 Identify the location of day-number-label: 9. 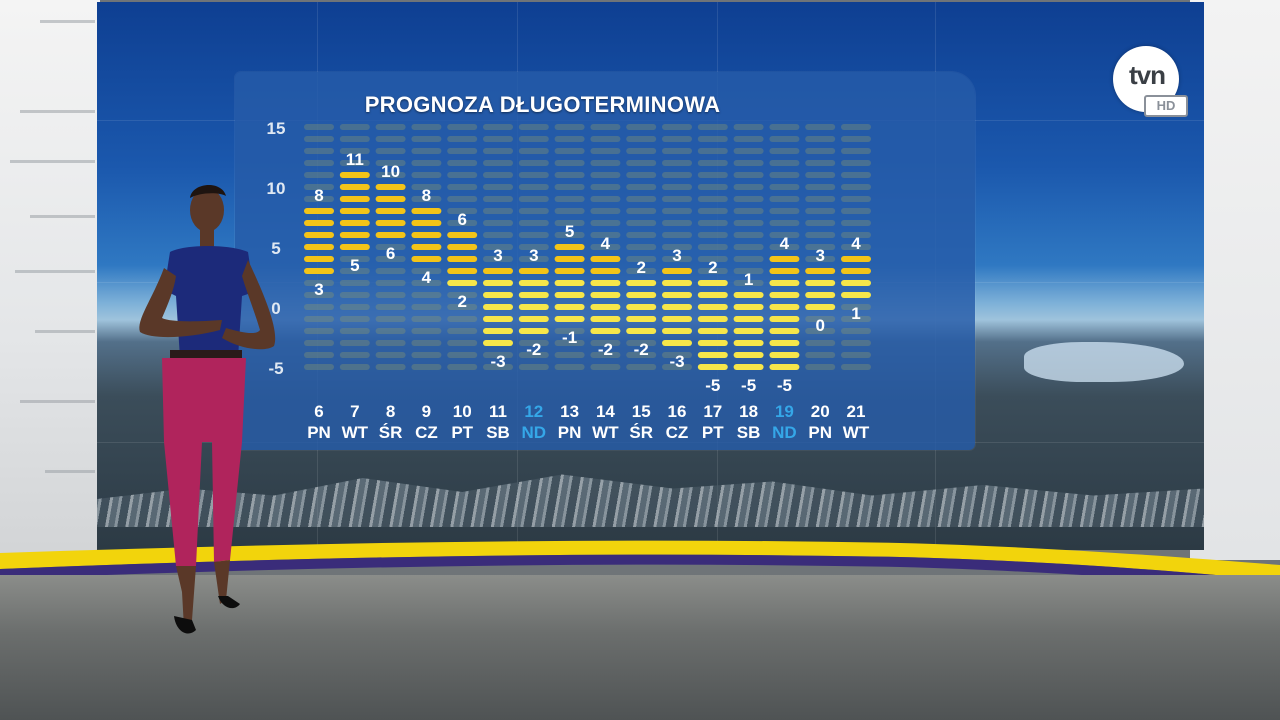
(426, 411).